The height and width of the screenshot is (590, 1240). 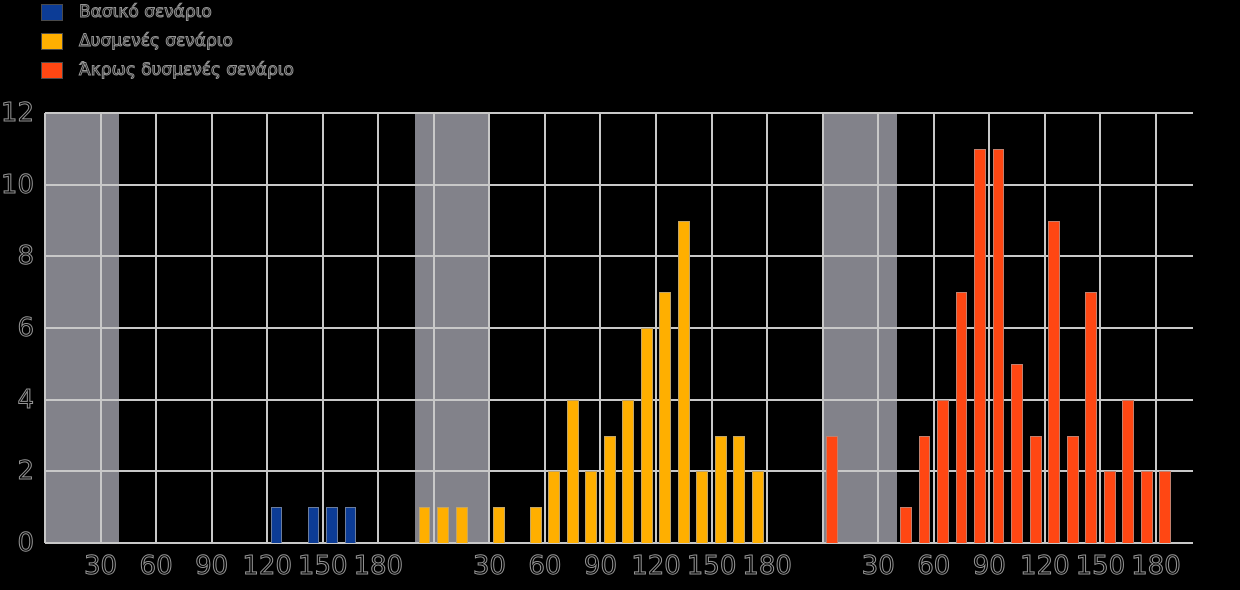 What do you see at coordinates (146, 12) in the screenshot?
I see `legend-label: Βασικό σενάριο` at bounding box center [146, 12].